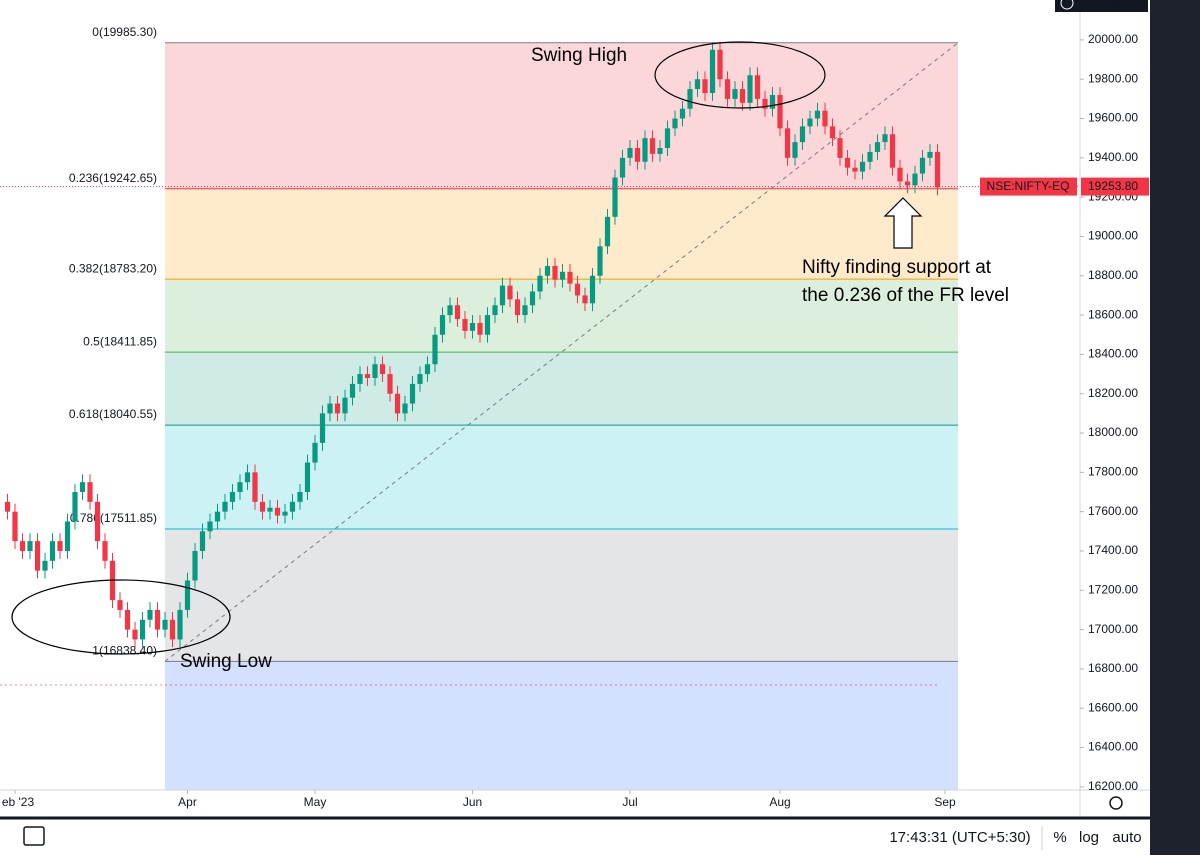 Image resolution: width=1200 pixels, height=867 pixels. Describe the element at coordinates (124, 32) in the screenshot. I see `fib-label: 0(19985.30)` at that location.